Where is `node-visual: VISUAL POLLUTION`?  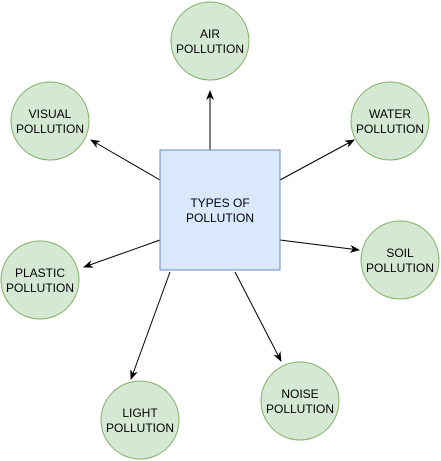
node-visual: VISUAL POLLUTION is located at coordinates (50, 121).